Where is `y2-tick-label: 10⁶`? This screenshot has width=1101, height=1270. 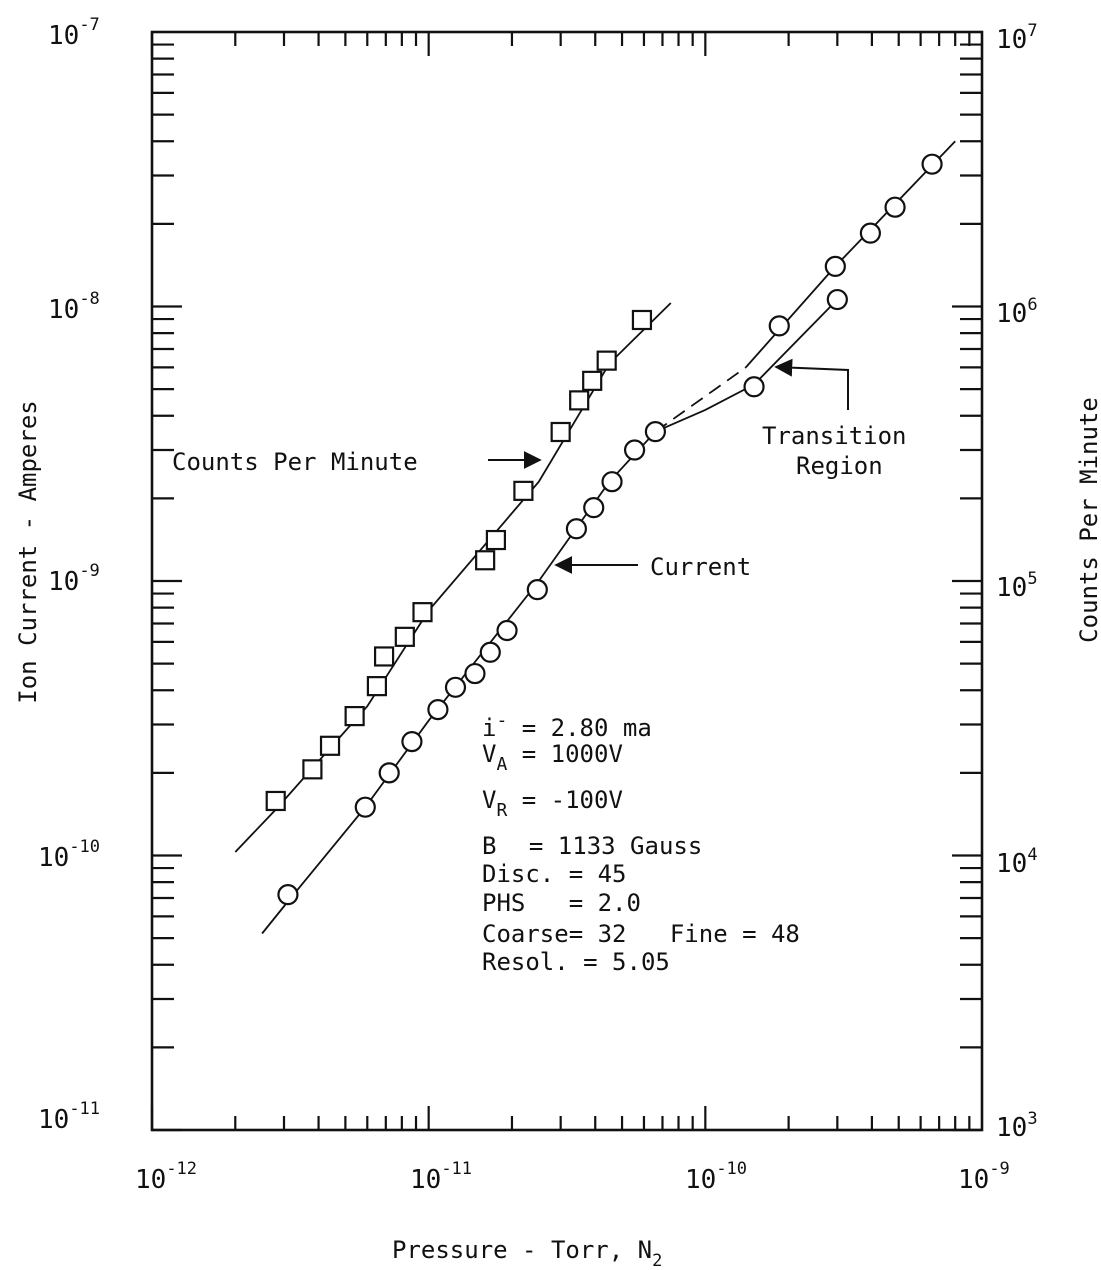
y2-tick-label: 10⁶ is located at coordinates (1017, 312).